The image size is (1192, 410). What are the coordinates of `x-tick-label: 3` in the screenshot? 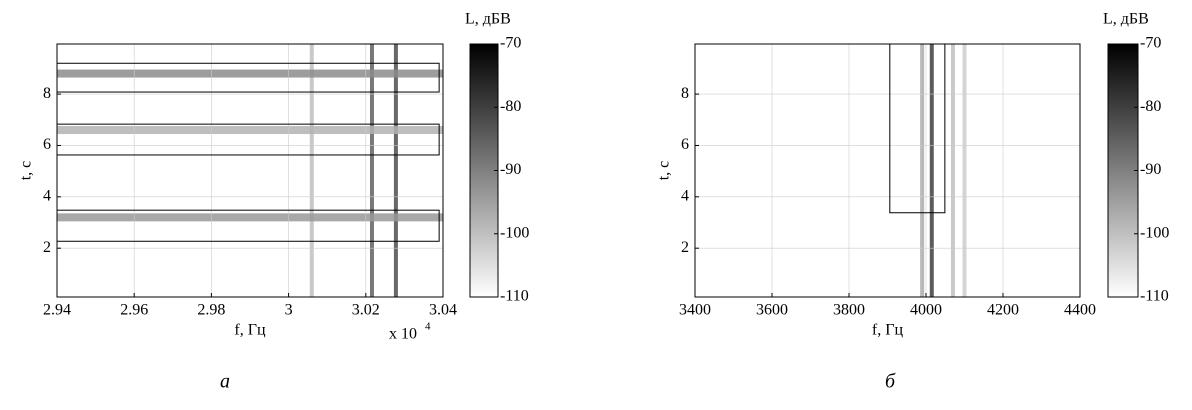 It's located at (289, 310).